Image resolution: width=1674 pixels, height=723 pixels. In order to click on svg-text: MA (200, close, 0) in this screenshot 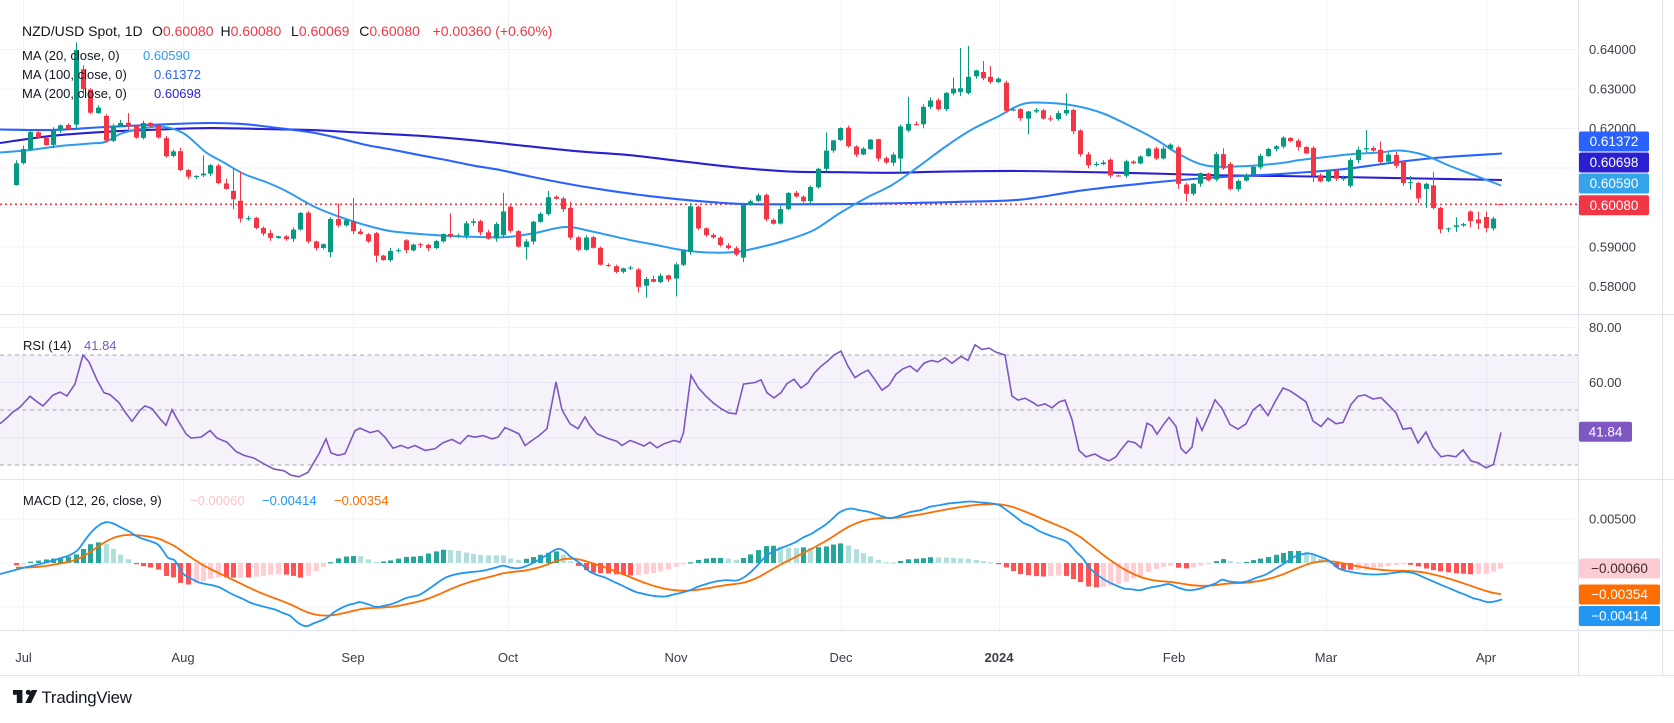, I will do `click(74, 93)`.